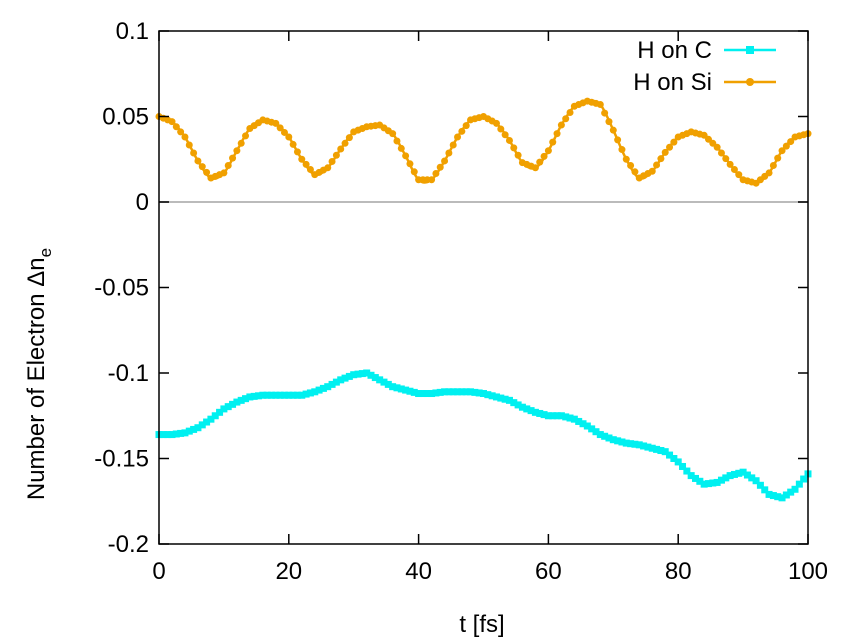 The width and height of the screenshot is (858, 644). What do you see at coordinates (704, 82) in the screenshot?
I see `legend-entry-h-on-si: H on Si` at bounding box center [704, 82].